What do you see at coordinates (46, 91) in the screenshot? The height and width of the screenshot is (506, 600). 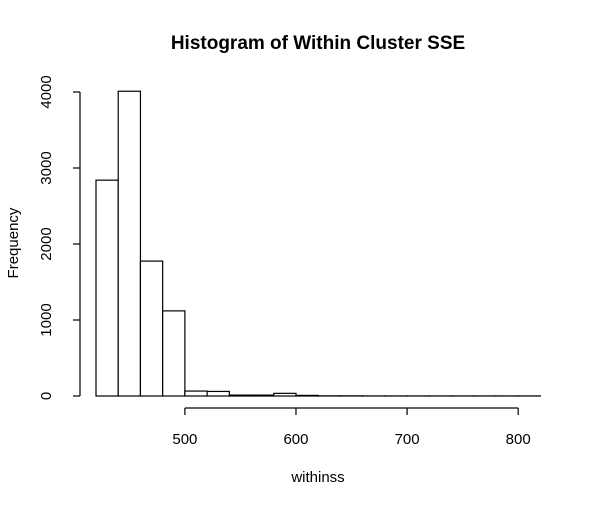 I see `y-tick-label: 4000` at bounding box center [46, 91].